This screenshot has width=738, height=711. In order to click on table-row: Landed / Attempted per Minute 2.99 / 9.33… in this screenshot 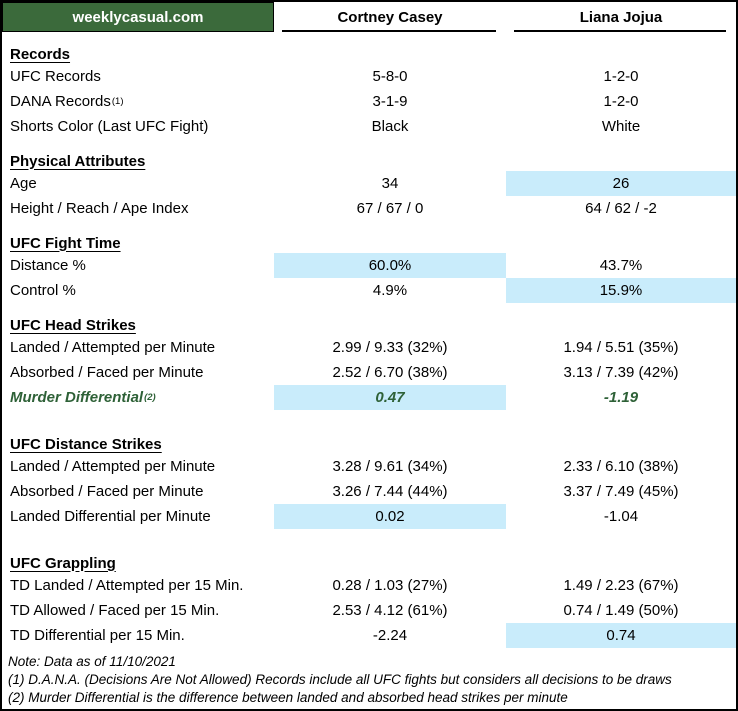, I will do `click(369, 347)`.